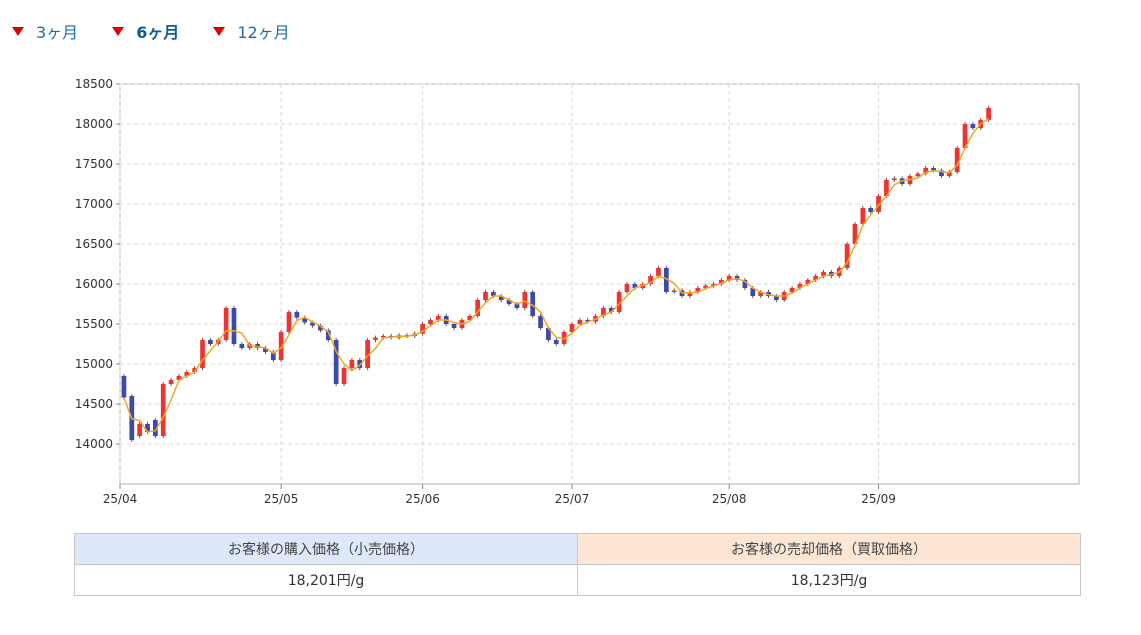 Image resolution: width=1141 pixels, height=635 pixels. Describe the element at coordinates (57, 32) in the screenshot. I see `tab-3-months-label: 3ヶ月` at that location.